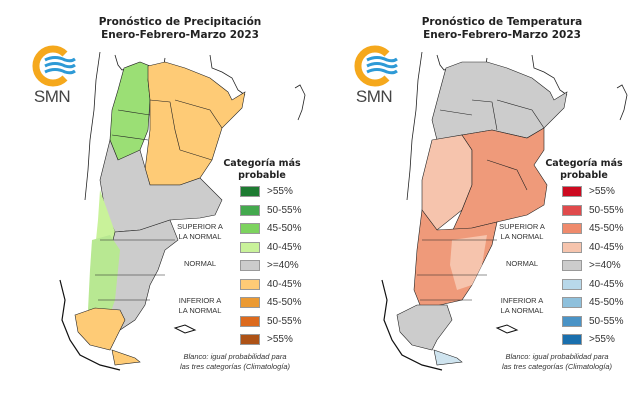 The height and width of the screenshot is (402, 643). Describe the element at coordinates (200, 236) in the screenshot. I see `category-superior-line-2: LA NORMAL` at that location.